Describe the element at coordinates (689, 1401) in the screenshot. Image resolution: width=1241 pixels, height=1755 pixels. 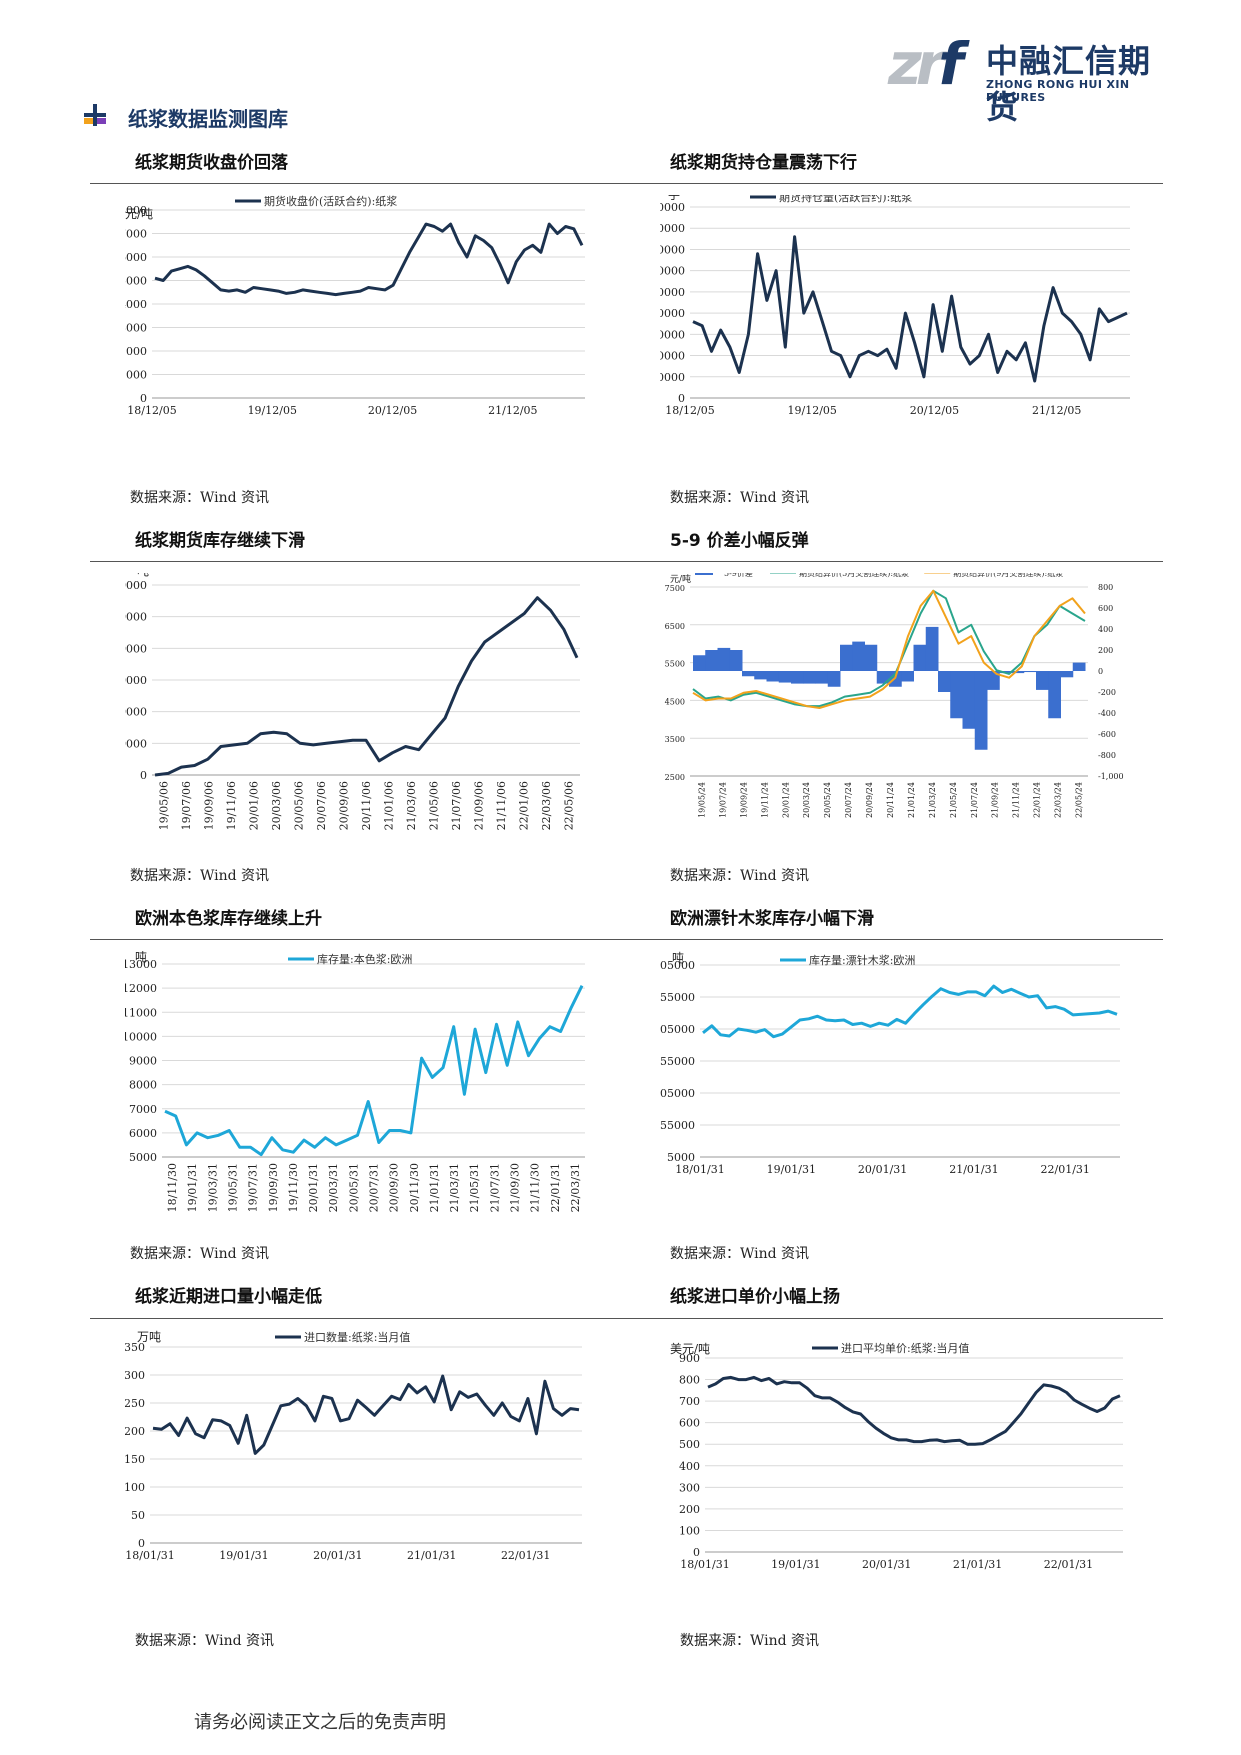
I see `y-tick-label: 700` at that location.